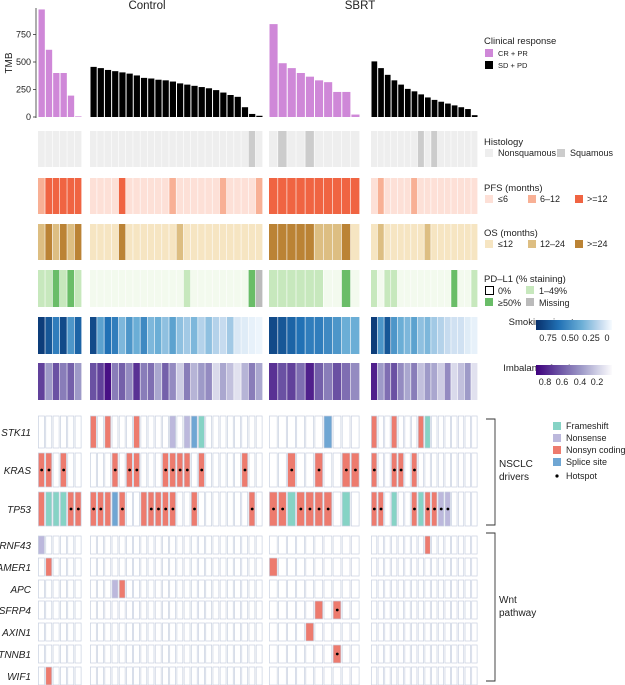  Describe the element at coordinates (582, 476) in the screenshot. I see `legend-hotspot-label: Hotspot` at that location.